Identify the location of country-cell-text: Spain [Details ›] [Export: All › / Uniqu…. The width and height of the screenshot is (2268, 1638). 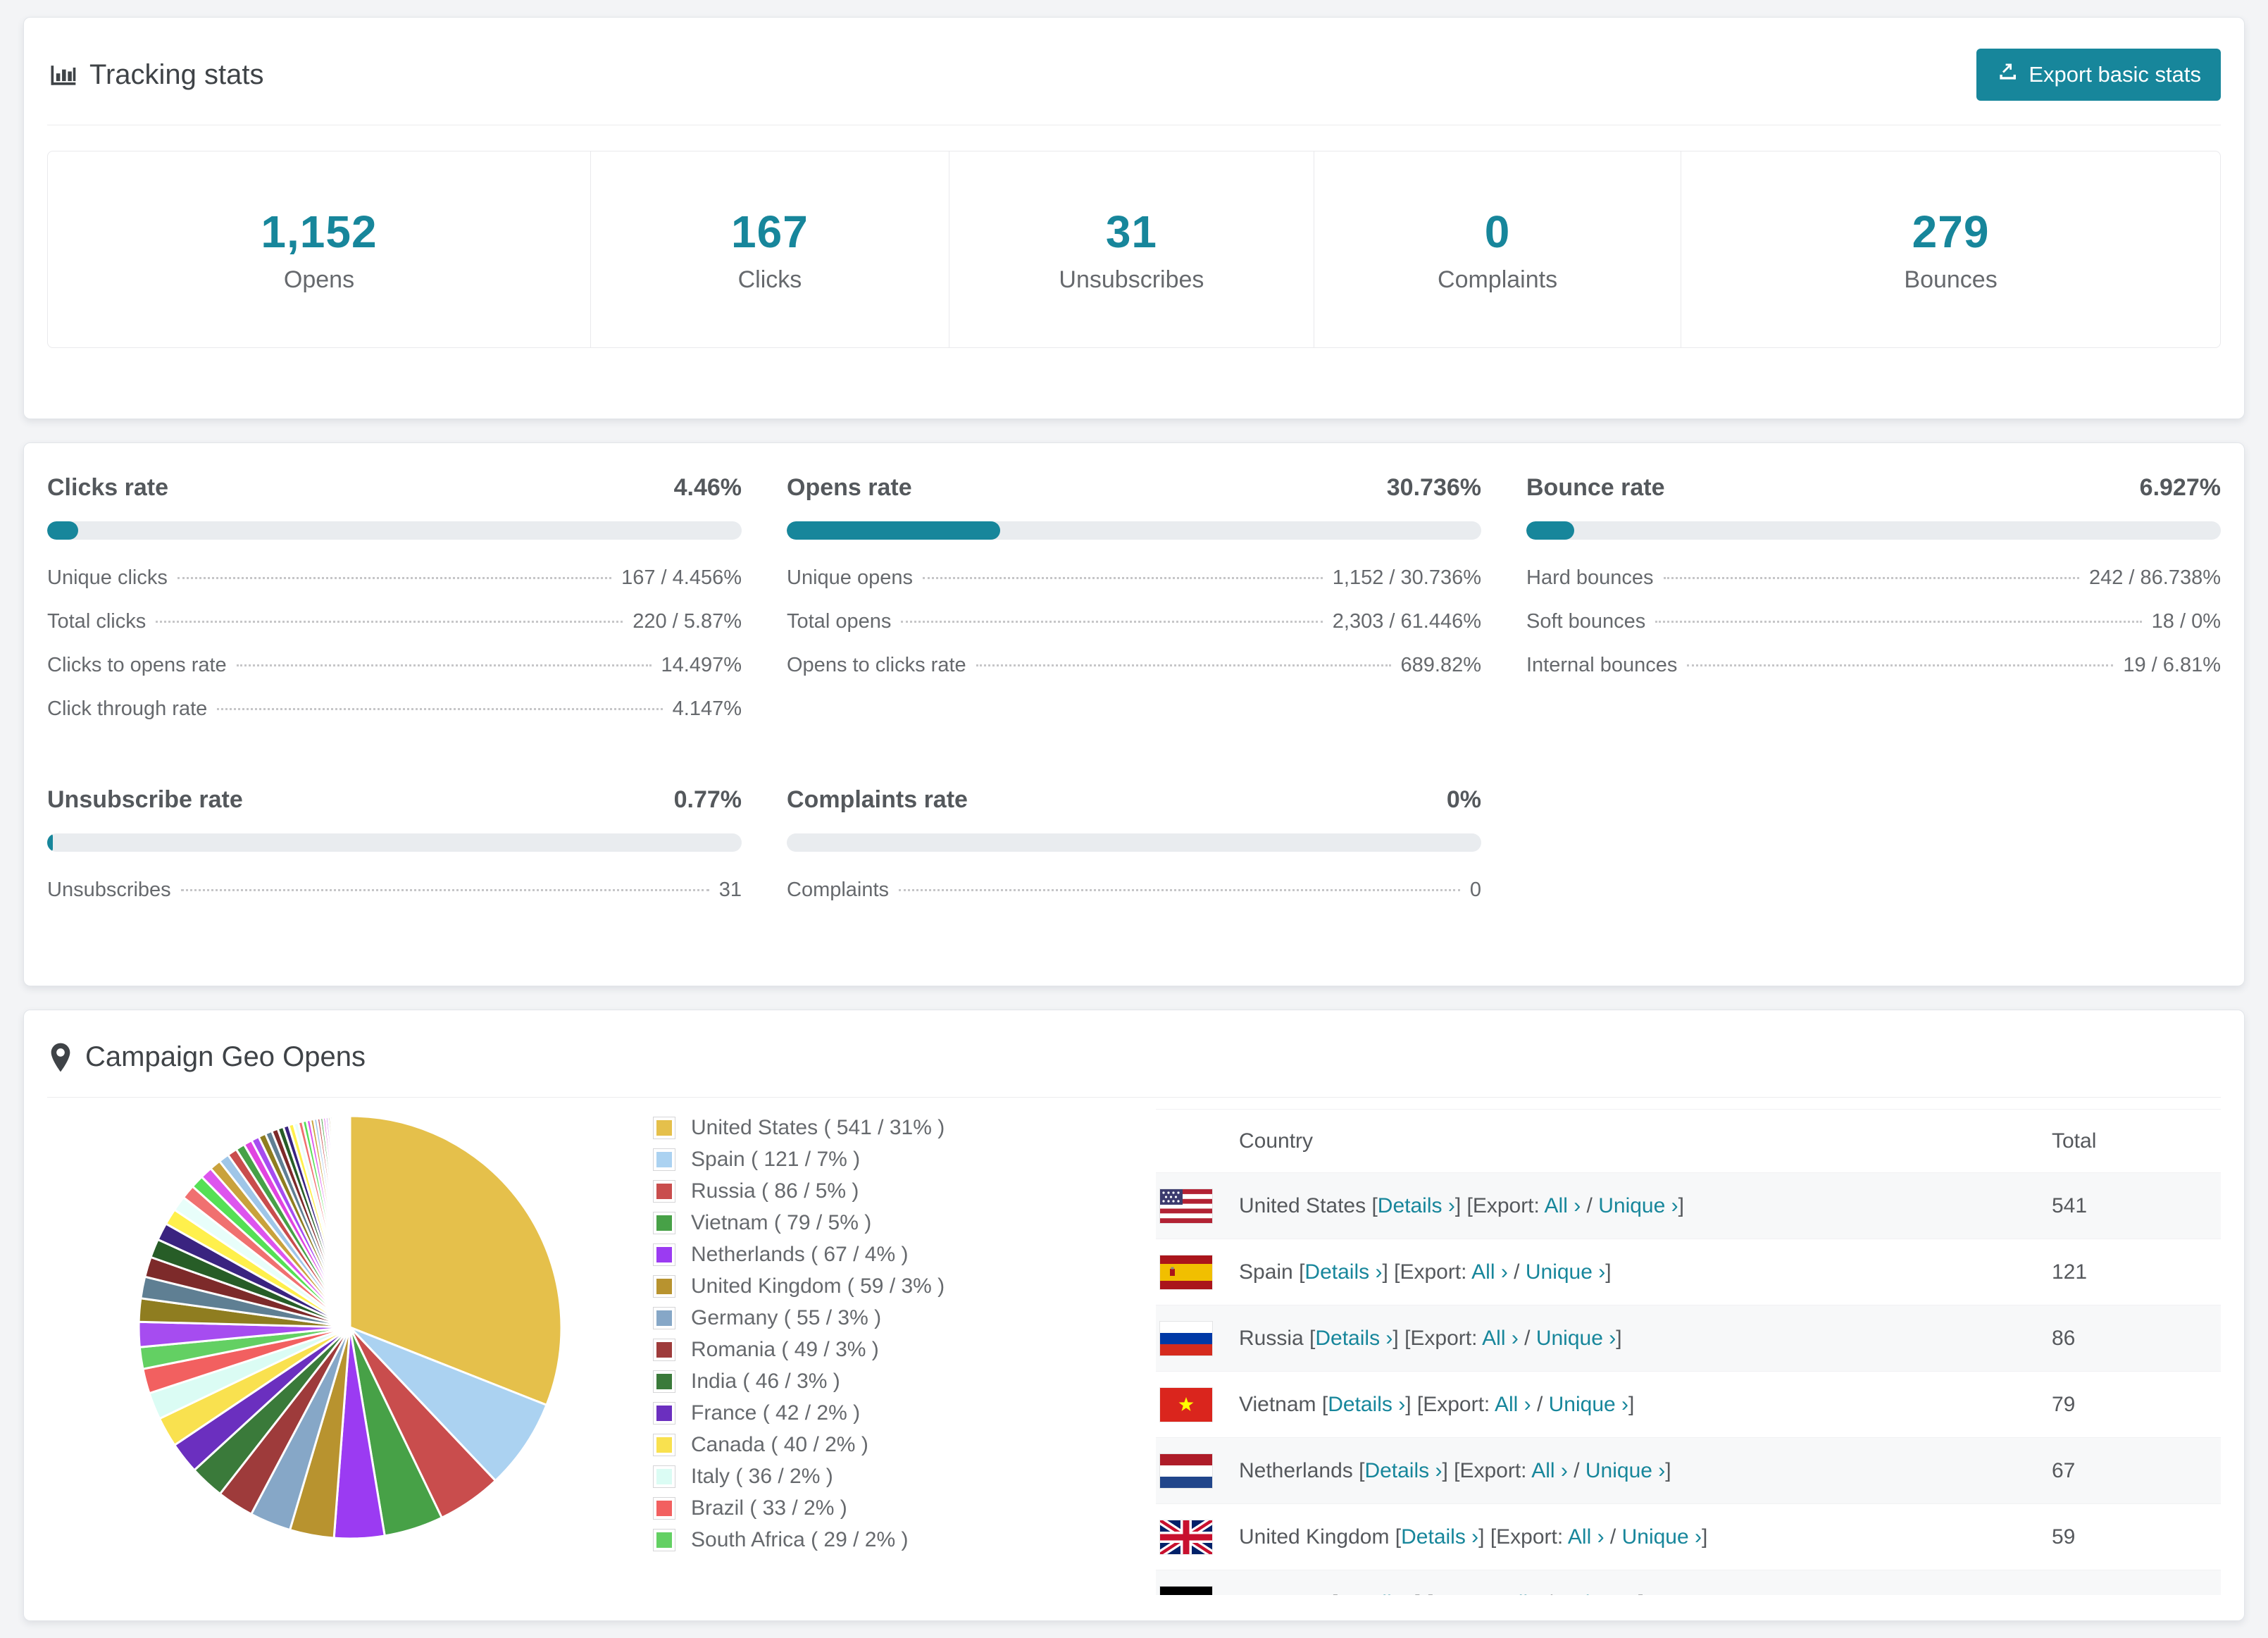
(1426, 1272).